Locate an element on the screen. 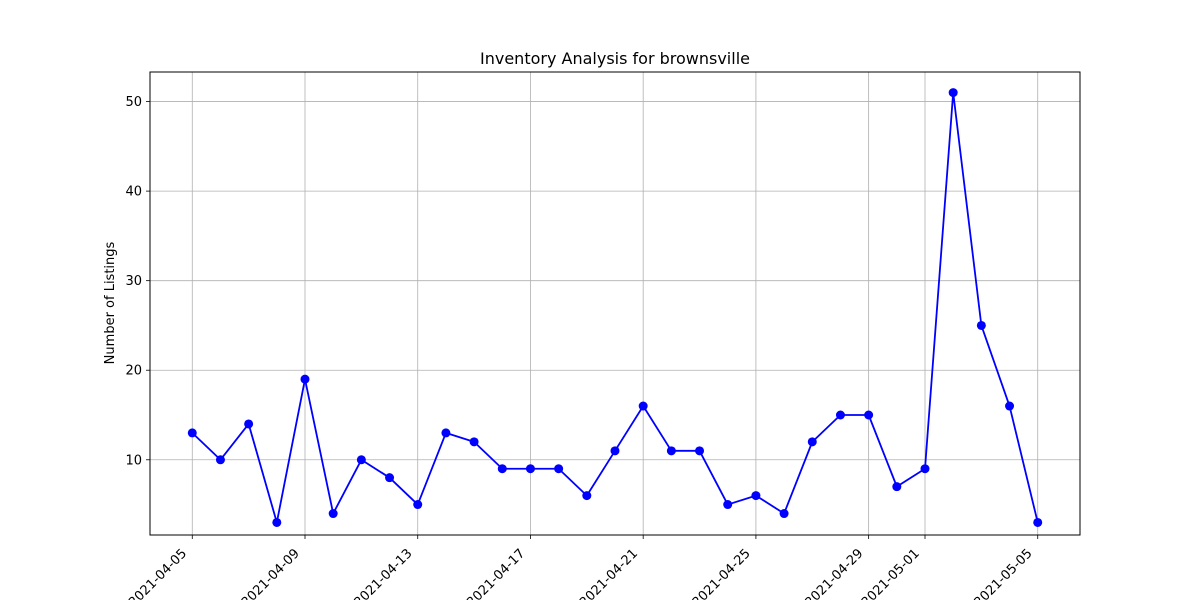 The height and width of the screenshot is (600, 1200). y-tick-label: 20 is located at coordinates (133, 371).